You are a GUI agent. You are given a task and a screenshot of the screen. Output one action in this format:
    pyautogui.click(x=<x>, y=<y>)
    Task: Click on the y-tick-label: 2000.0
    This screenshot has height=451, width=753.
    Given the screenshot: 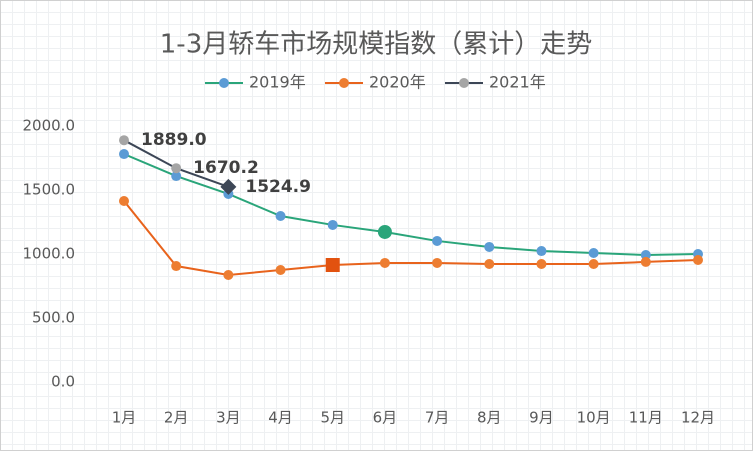 What is the action you would take?
    pyautogui.click(x=49, y=126)
    